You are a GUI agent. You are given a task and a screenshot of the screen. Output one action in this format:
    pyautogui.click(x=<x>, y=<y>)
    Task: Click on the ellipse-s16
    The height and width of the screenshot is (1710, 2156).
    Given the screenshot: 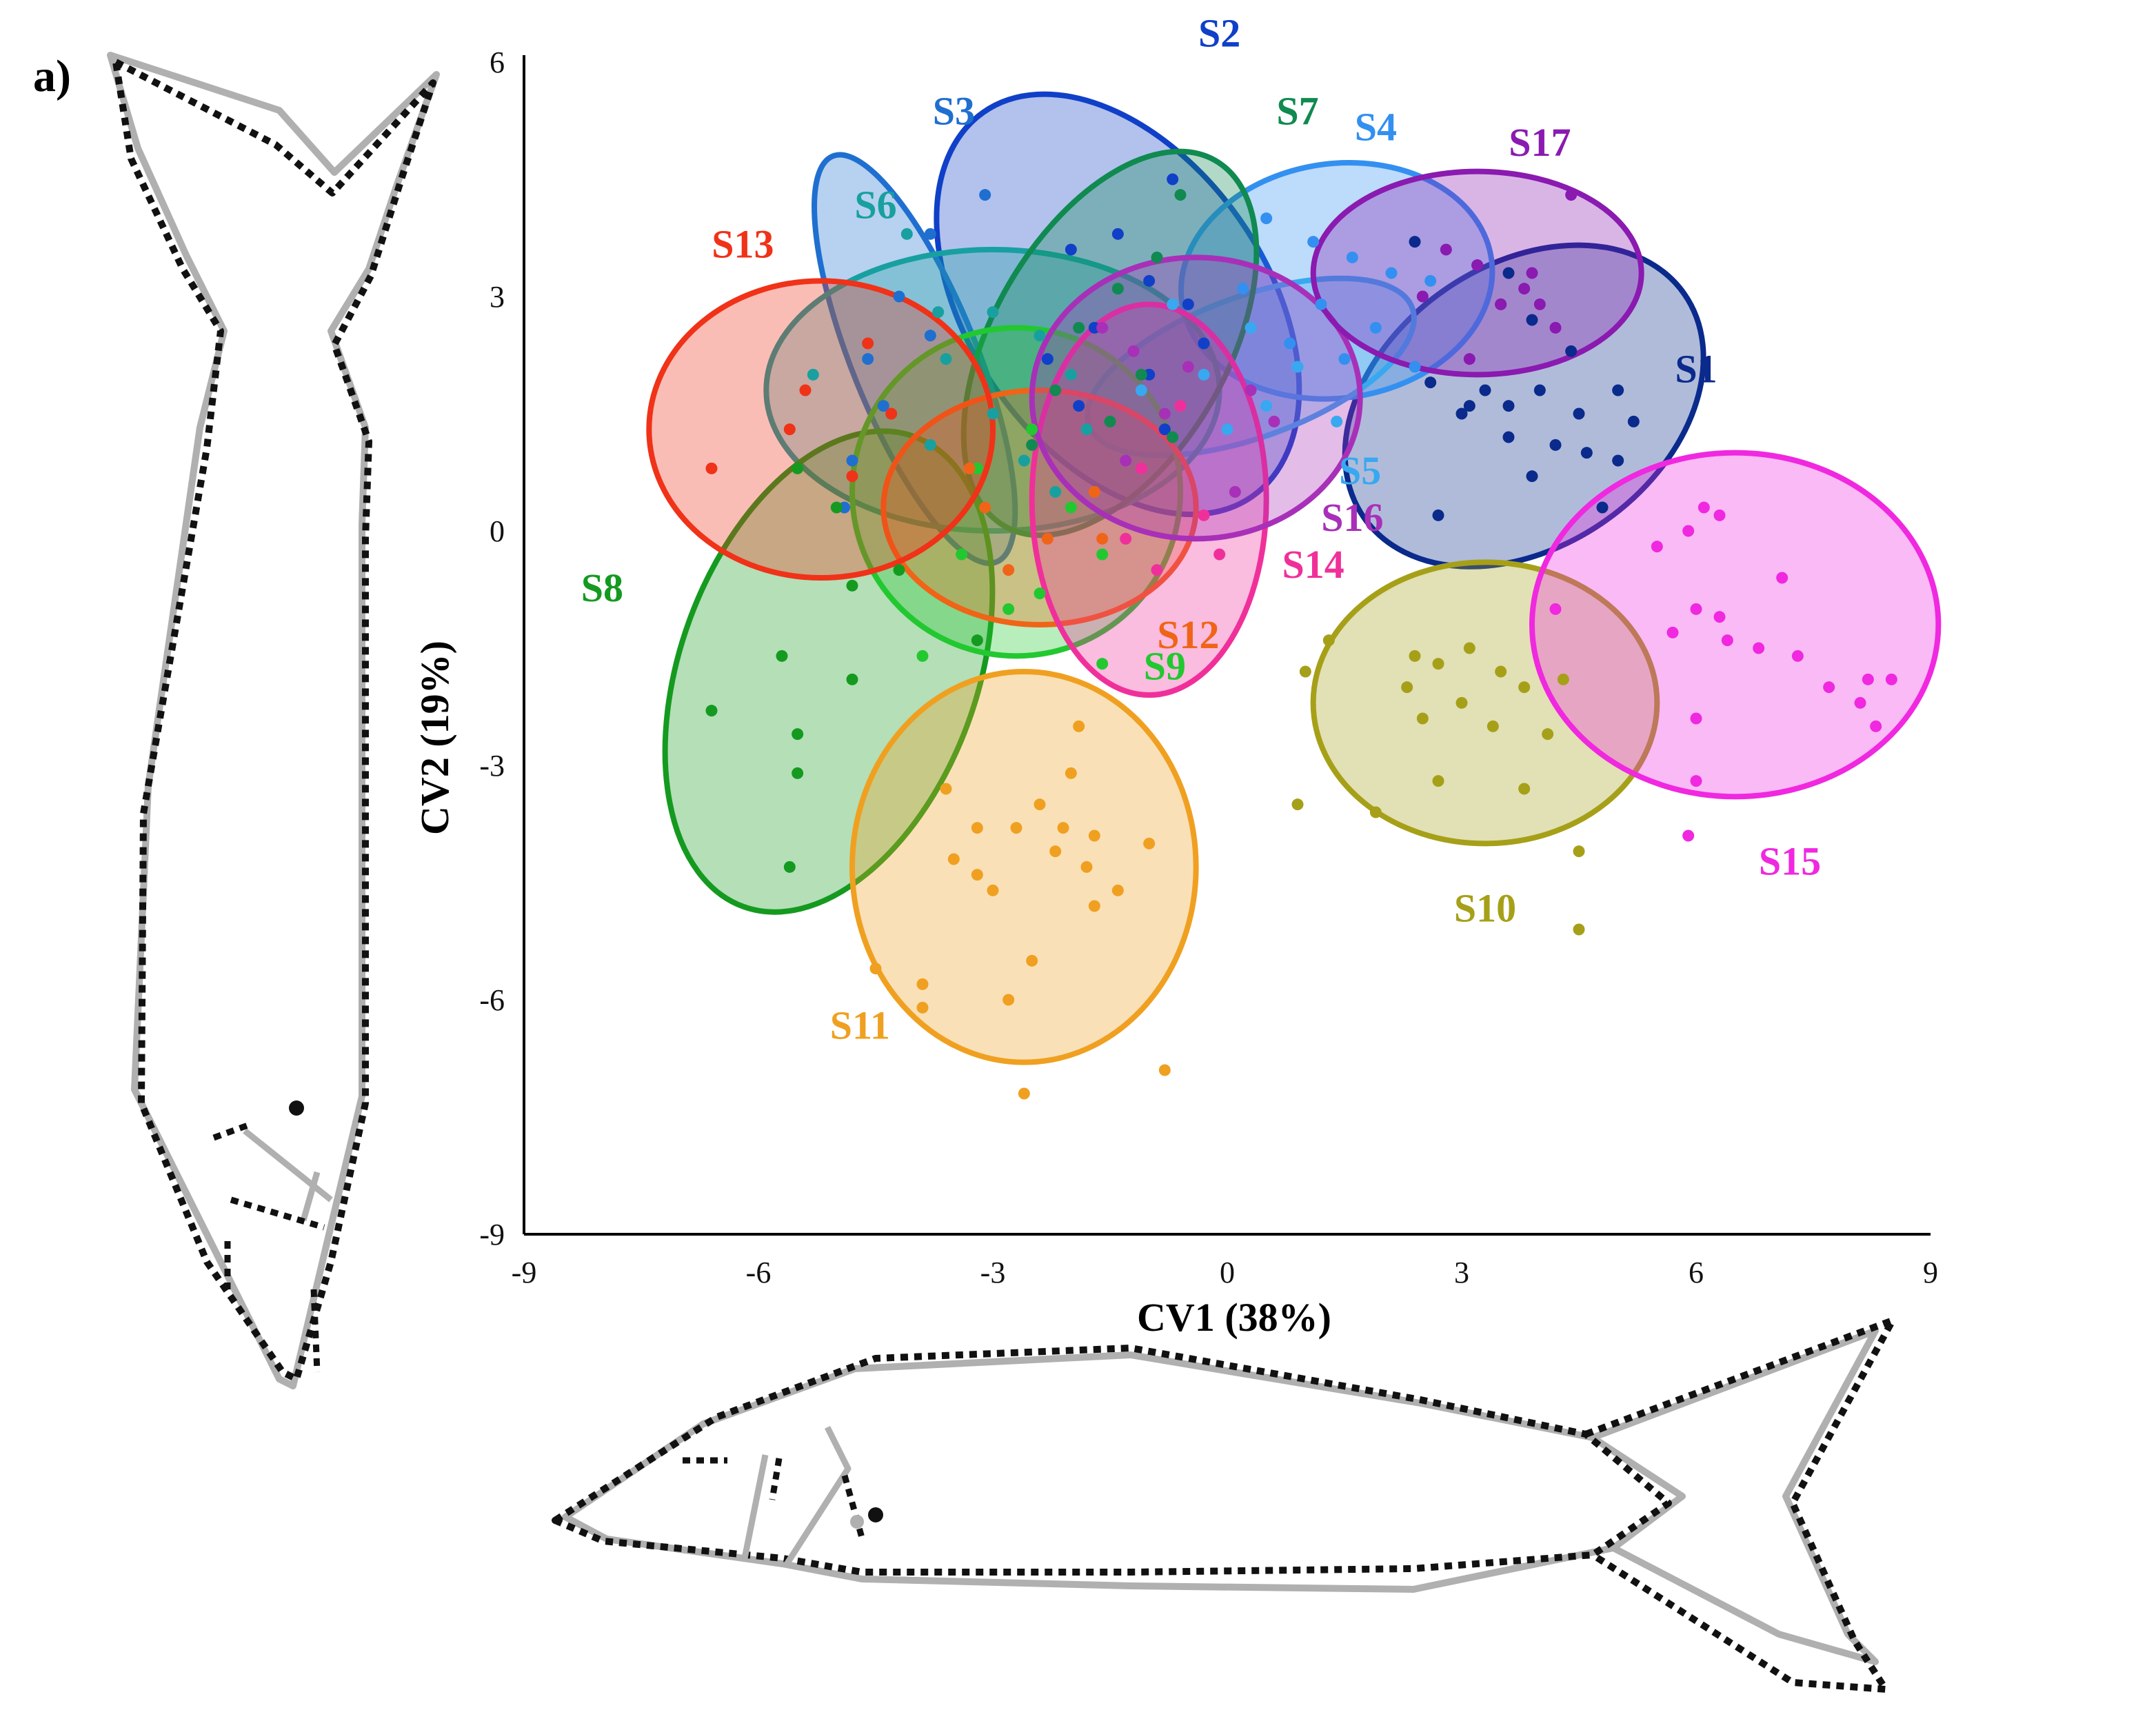 What is the action you would take?
    pyautogui.click(x=1196, y=398)
    